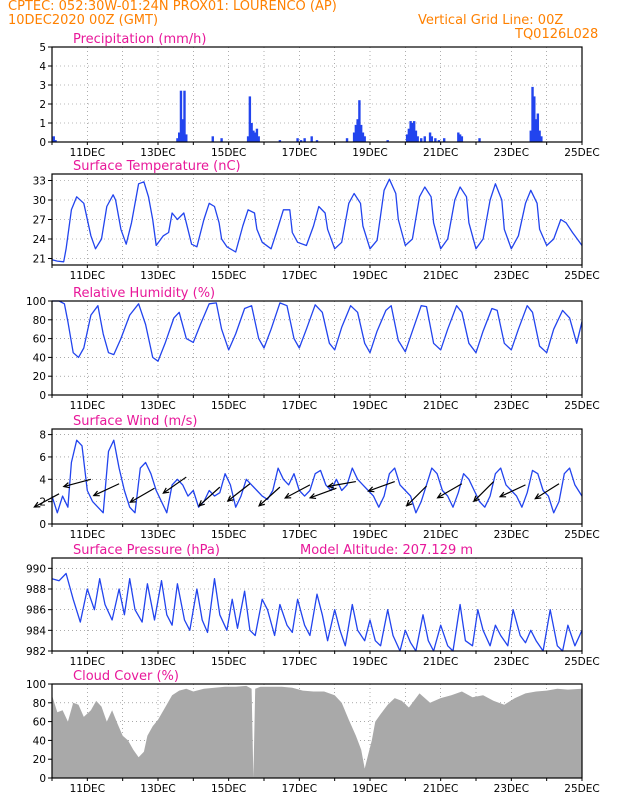  I want to click on y-tick-label: 21, so click(39, 260).